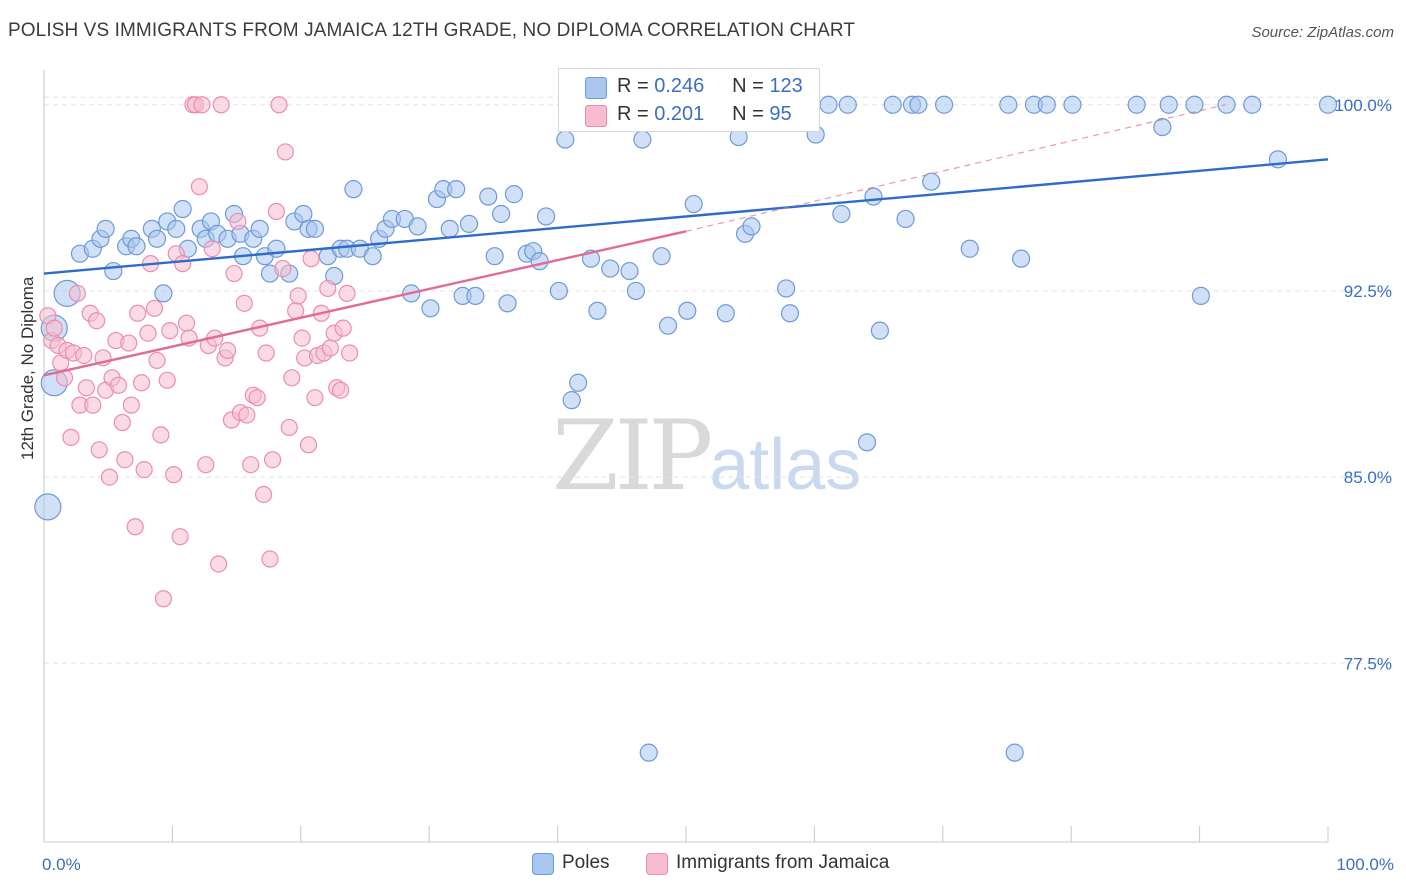 The width and height of the screenshot is (1406, 892). What do you see at coordinates (689, 100) in the screenshot?
I see `legend-stats: R = 0.246 N = 123 R = 0.201 N = 95` at bounding box center [689, 100].